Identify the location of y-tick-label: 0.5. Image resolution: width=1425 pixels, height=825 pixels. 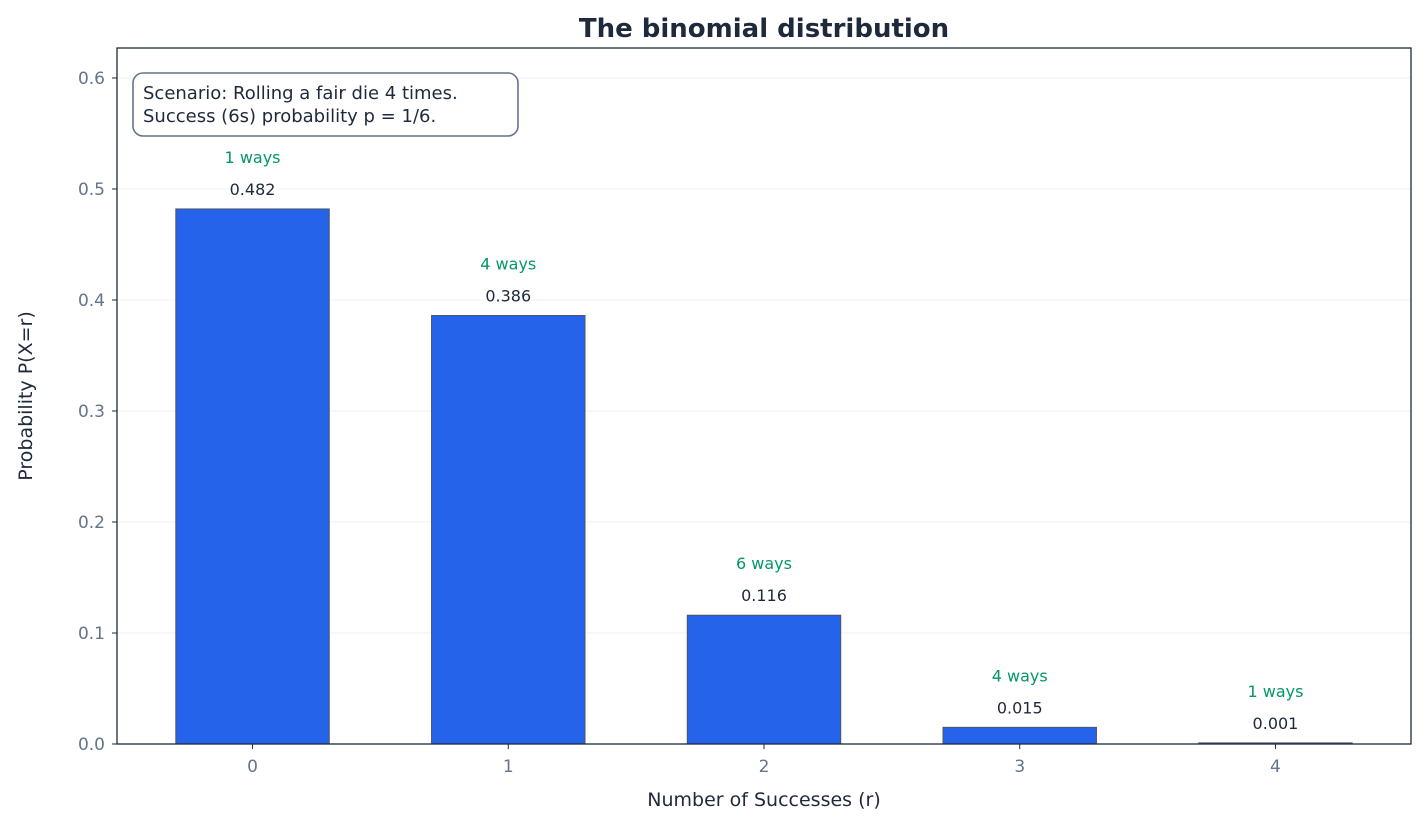
(91, 190).